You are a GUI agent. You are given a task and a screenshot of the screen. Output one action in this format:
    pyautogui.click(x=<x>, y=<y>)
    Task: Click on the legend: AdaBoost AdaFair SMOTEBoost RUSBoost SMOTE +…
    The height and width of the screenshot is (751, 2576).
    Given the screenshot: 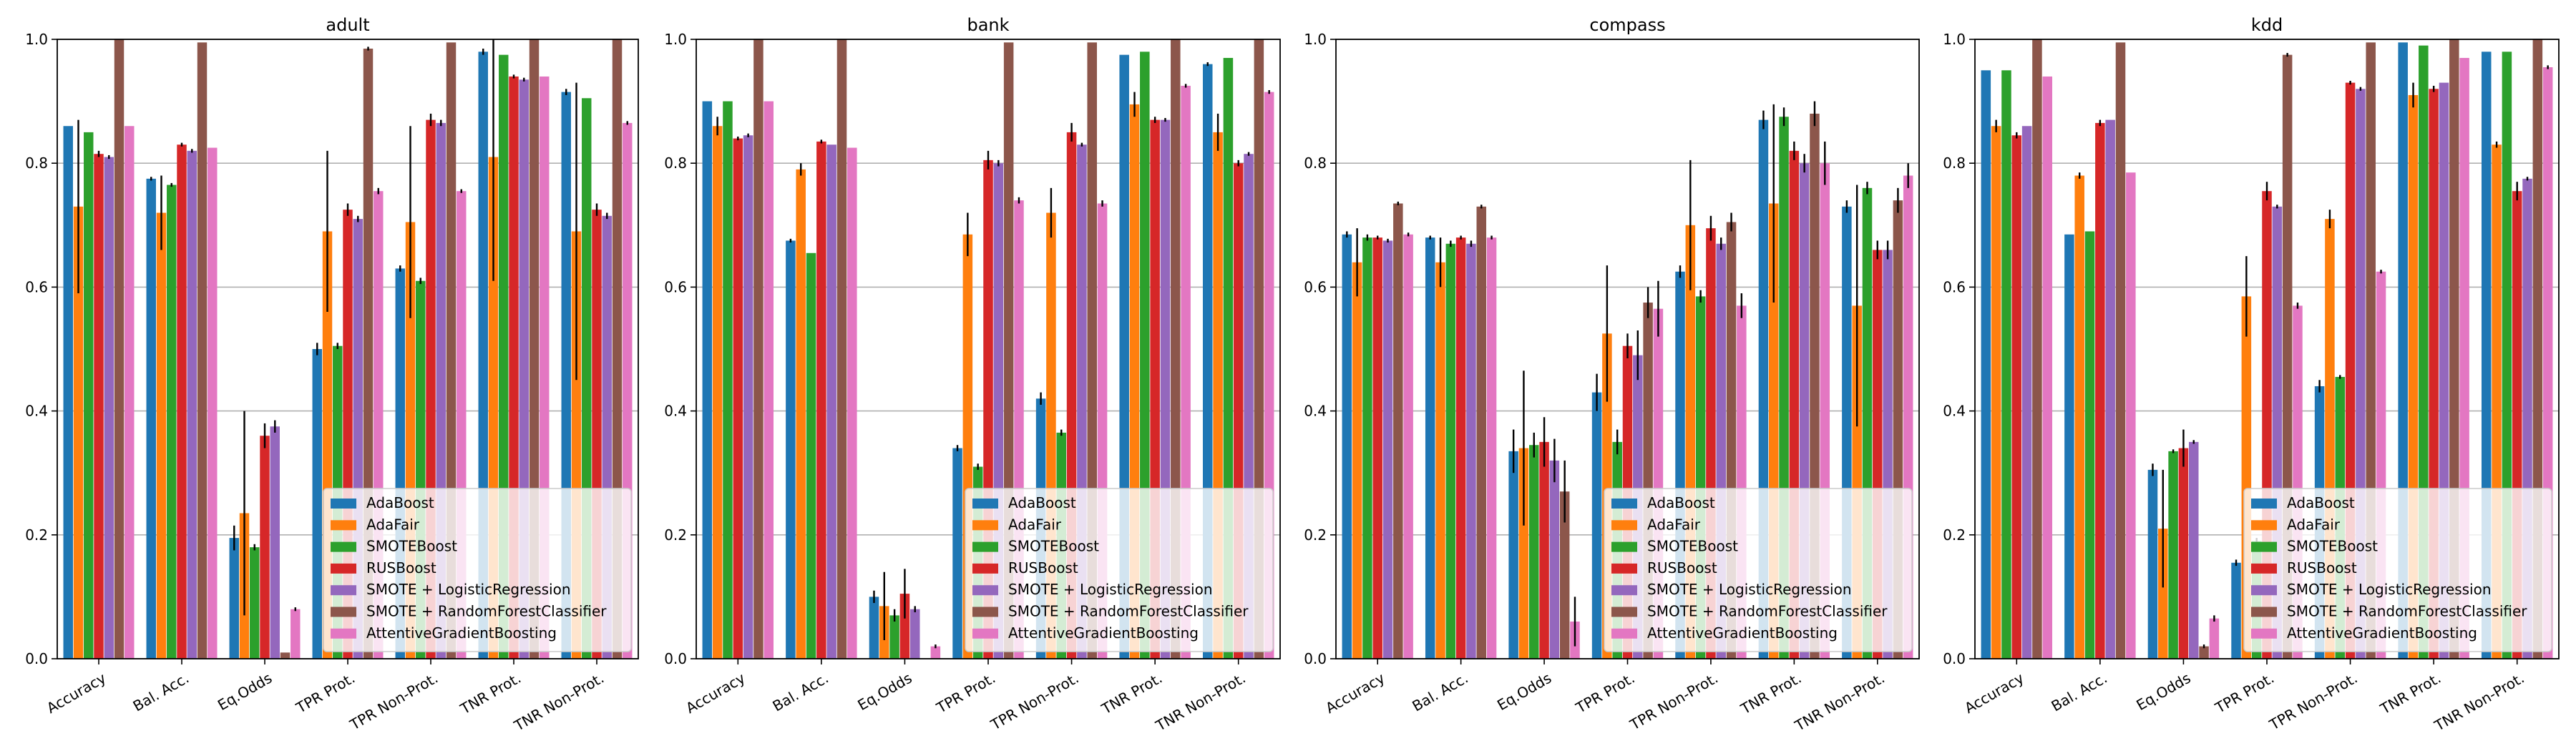 What is the action you would take?
    pyautogui.click(x=2397, y=570)
    